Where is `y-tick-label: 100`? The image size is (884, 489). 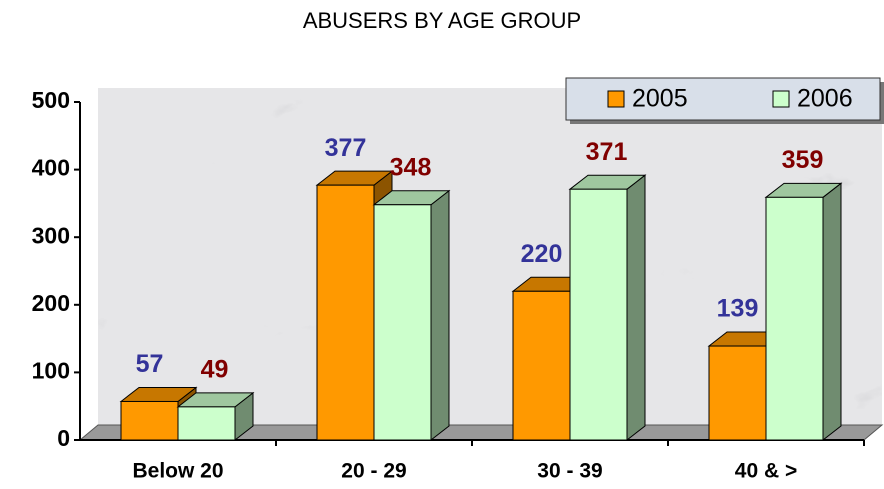
y-tick-label: 100 is located at coordinates (51, 370).